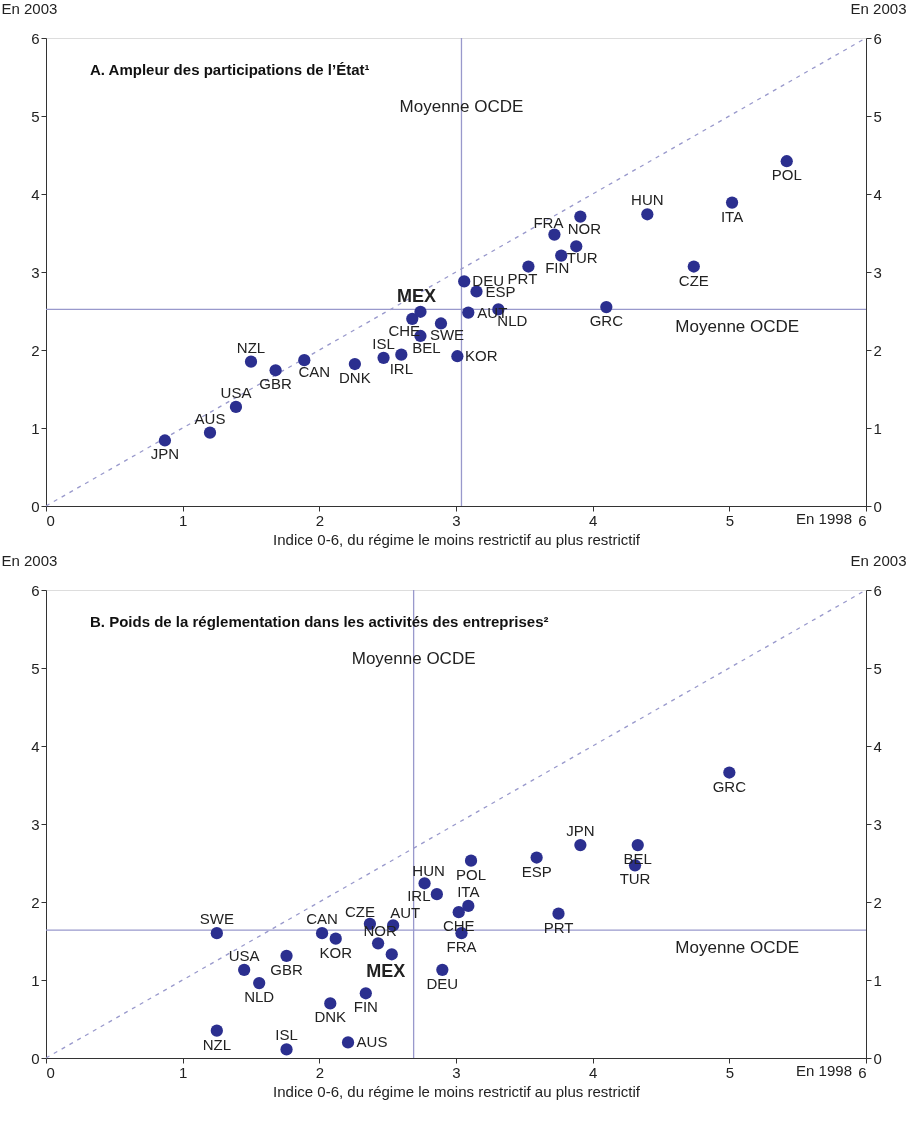 This screenshot has height=1131, width=908. What do you see at coordinates (259, 997) in the screenshot?
I see `annotation: NLD` at bounding box center [259, 997].